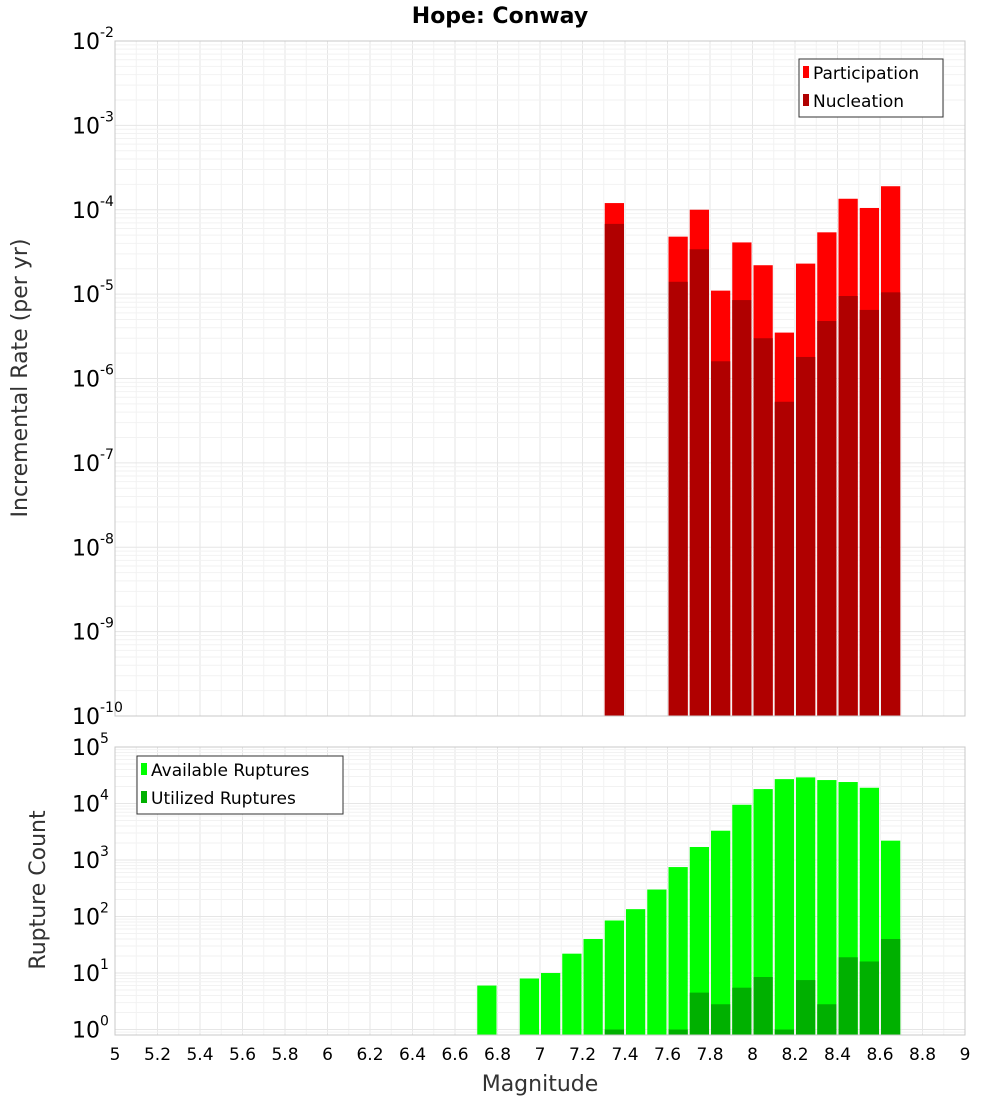 Image resolution: width=1000 pixels, height=1100 pixels. I want to click on rate-y-tick-label: 10⁻², so click(93, 40).